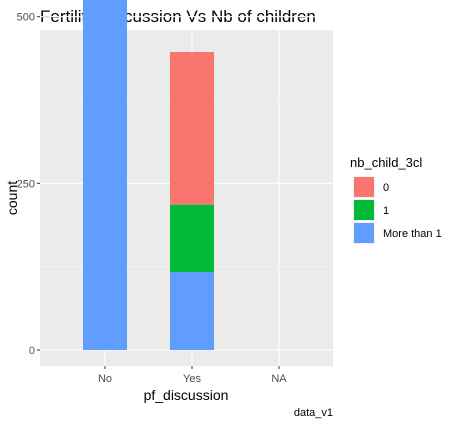  What do you see at coordinates (26, 18) in the screenshot?
I see `y-tick-label: 500` at bounding box center [26, 18].